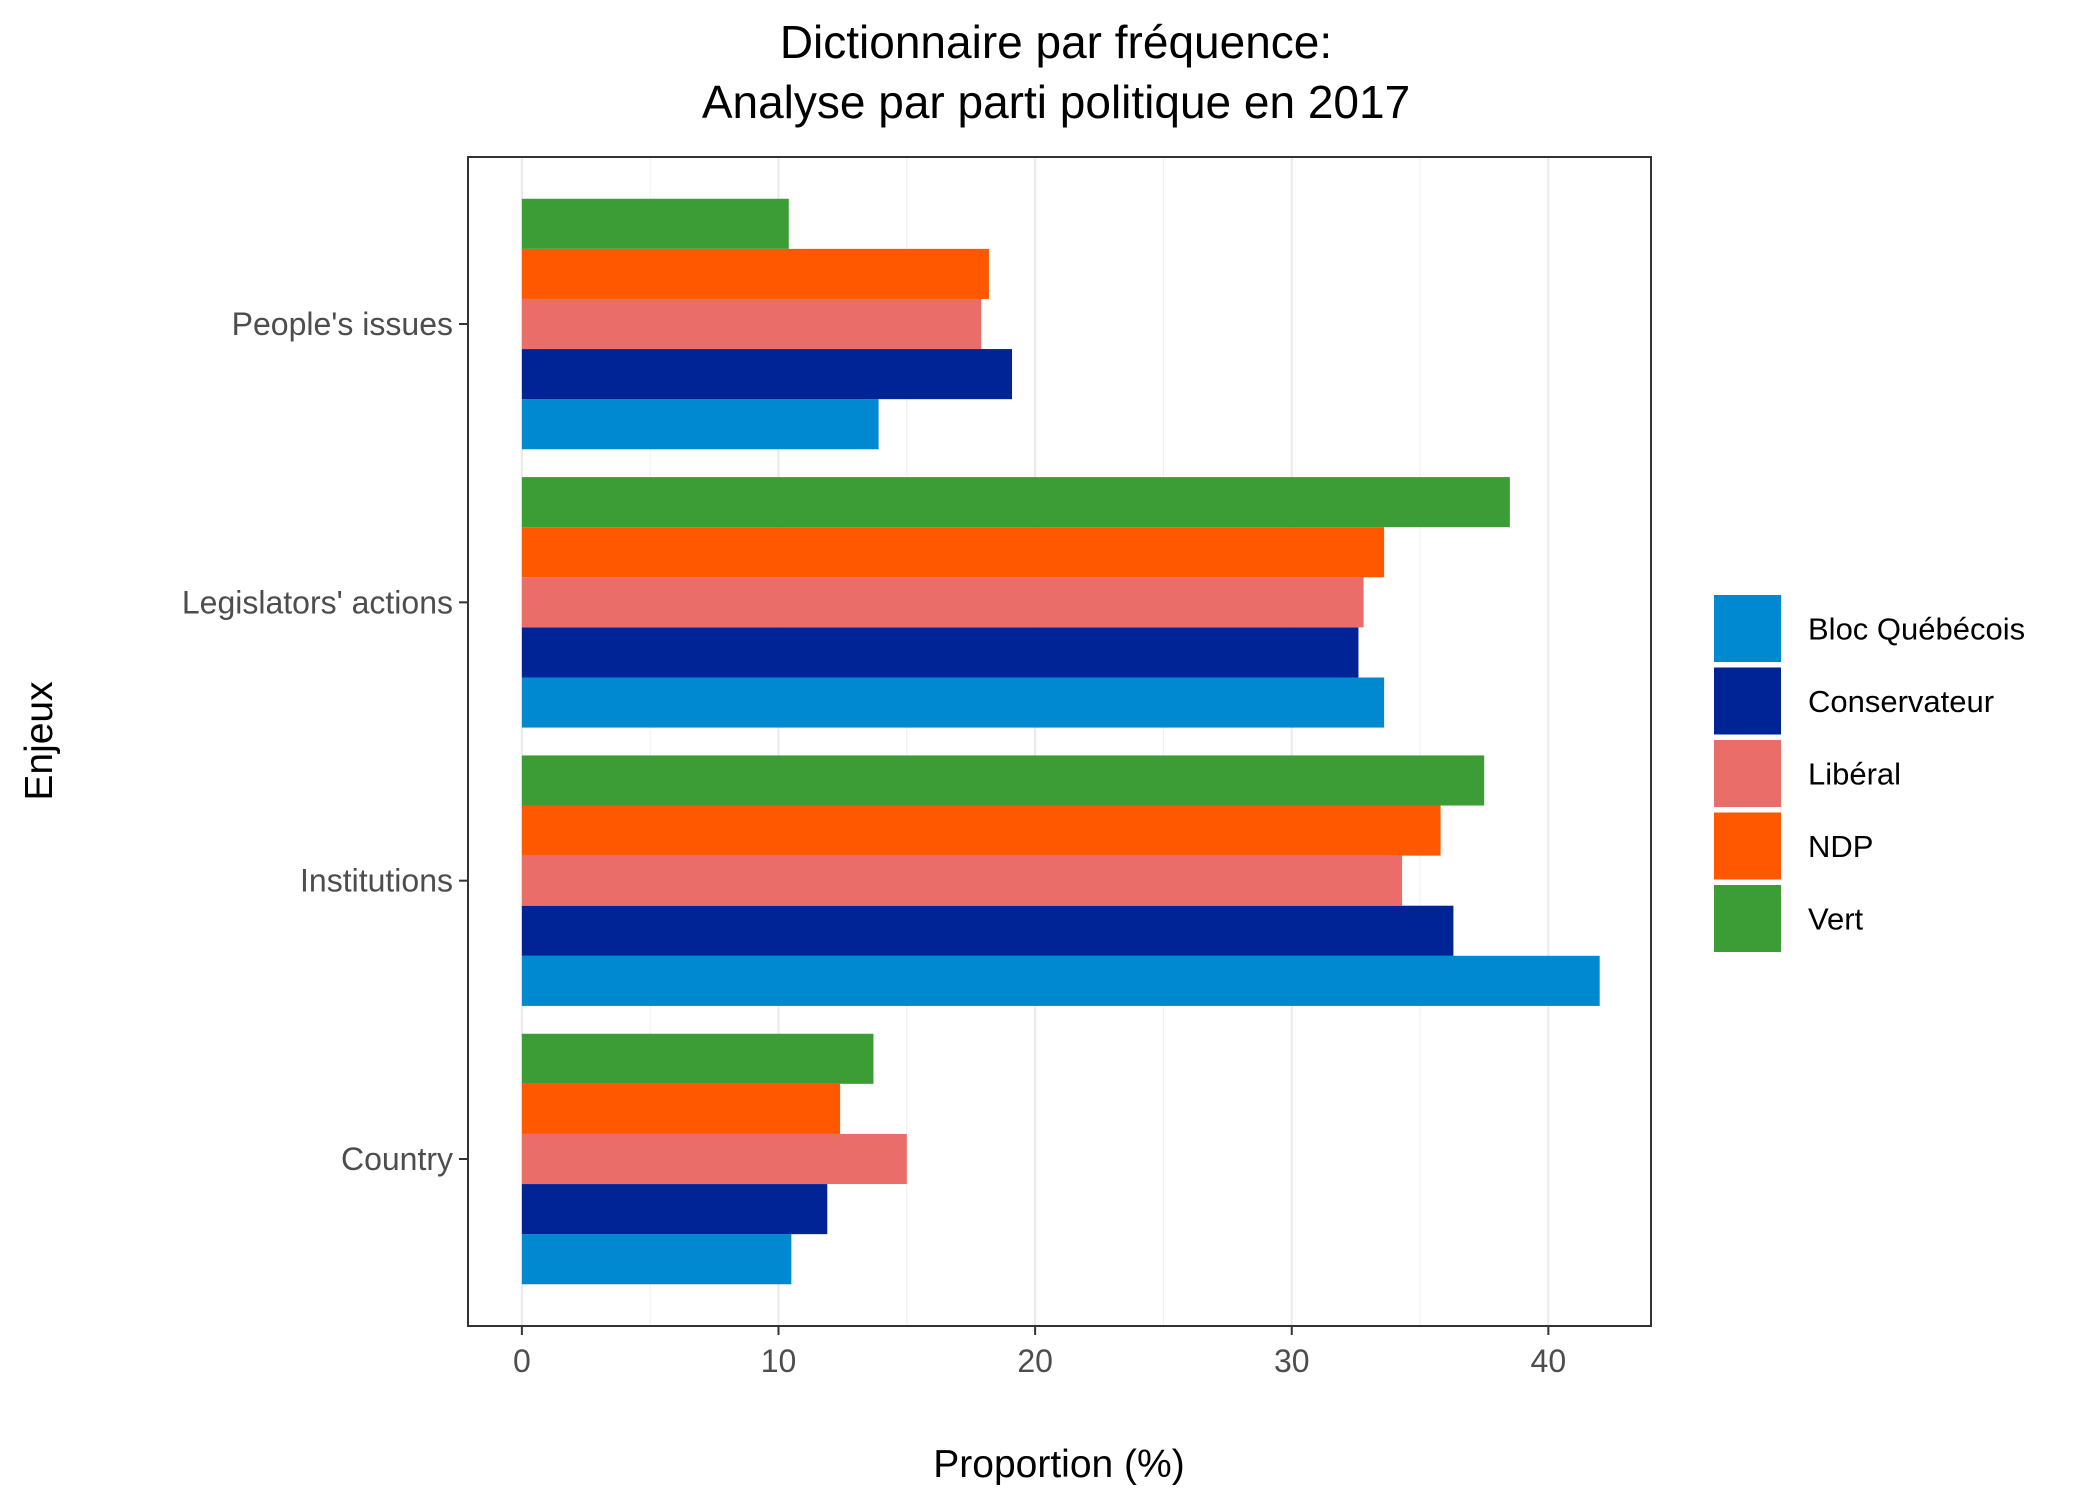  What do you see at coordinates (1916, 629) in the screenshot?
I see `legend-label-bloc-quebecois: Bloc Québécois` at bounding box center [1916, 629].